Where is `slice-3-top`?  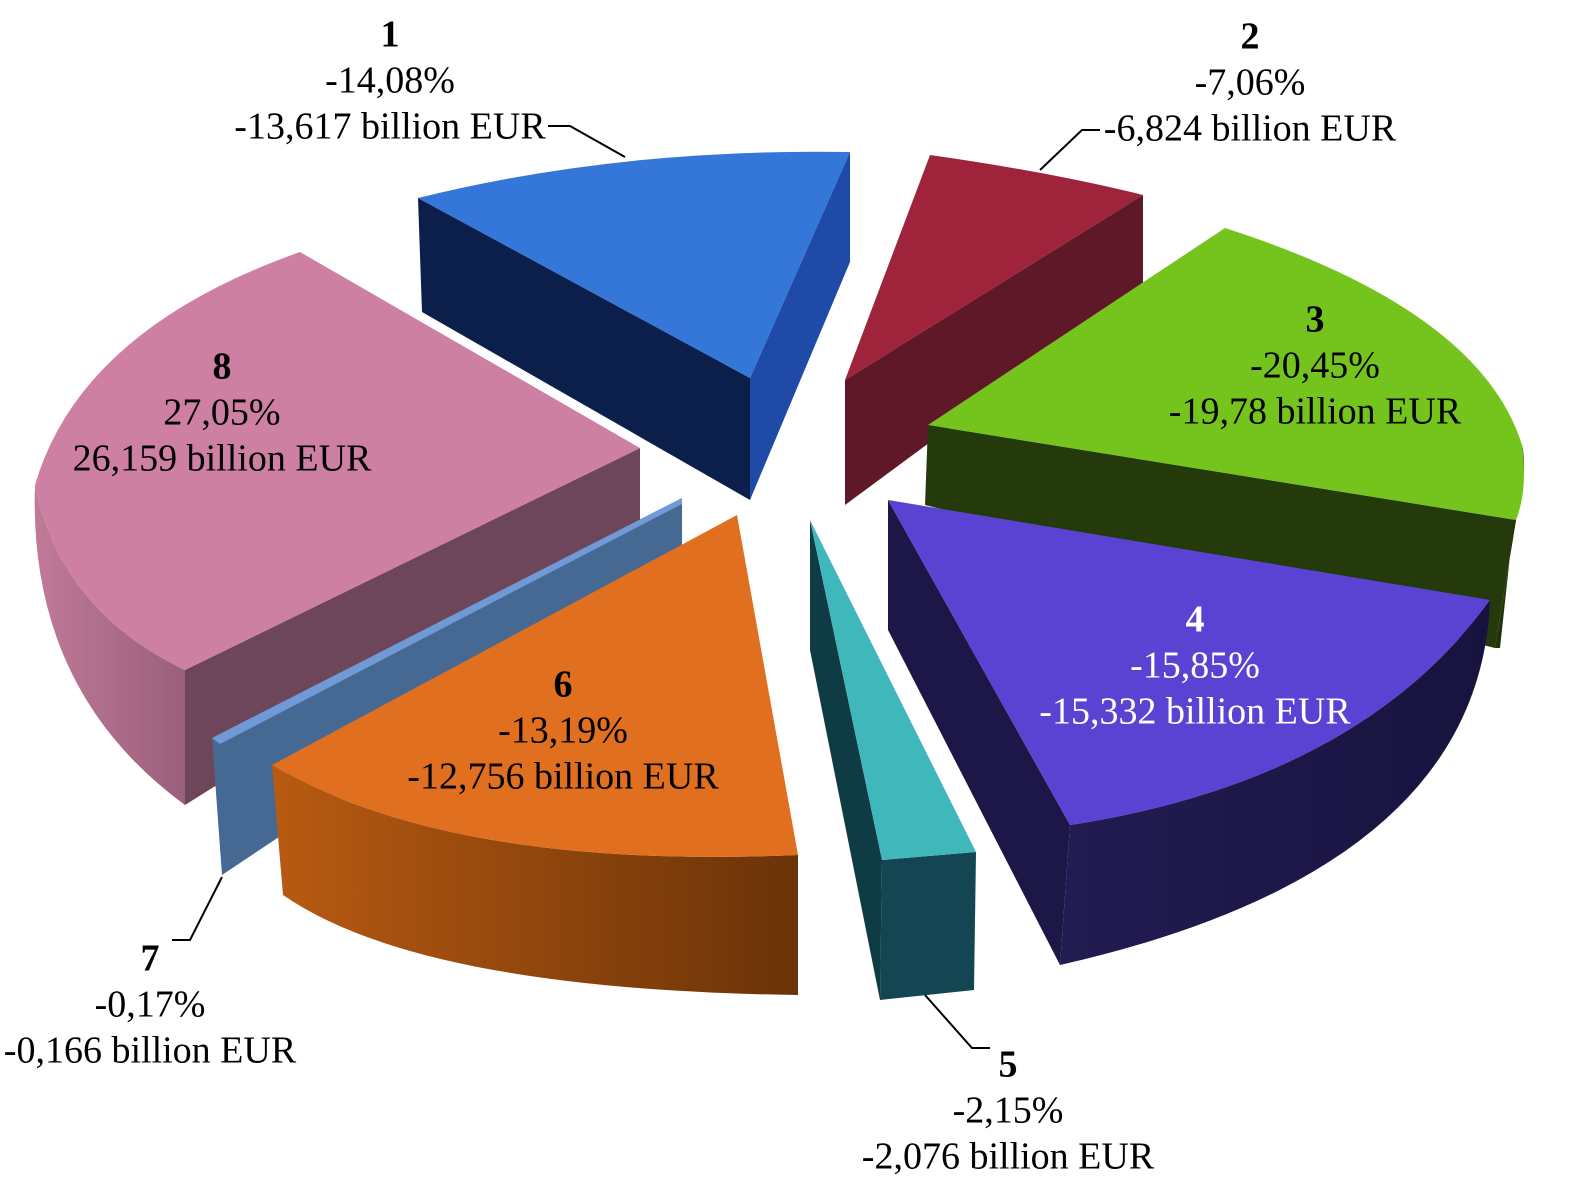
slice-3-top is located at coordinates (1226, 374).